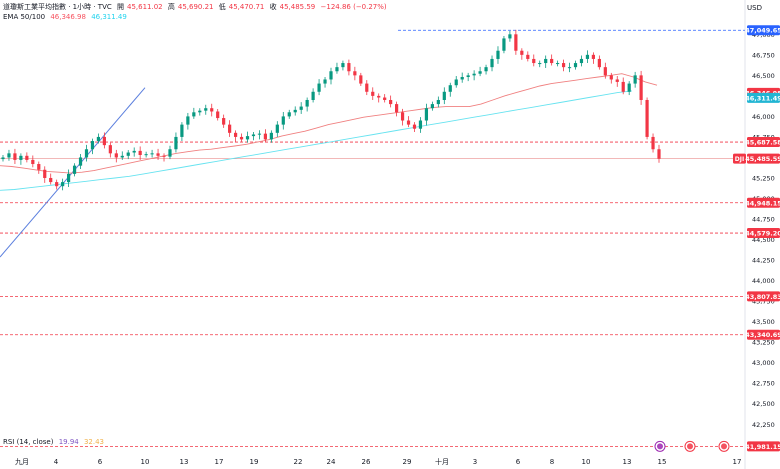 The image size is (780, 469). I want to click on ema-legend: EMA 50/100 46,346.98 46,311.49, so click(66, 17).